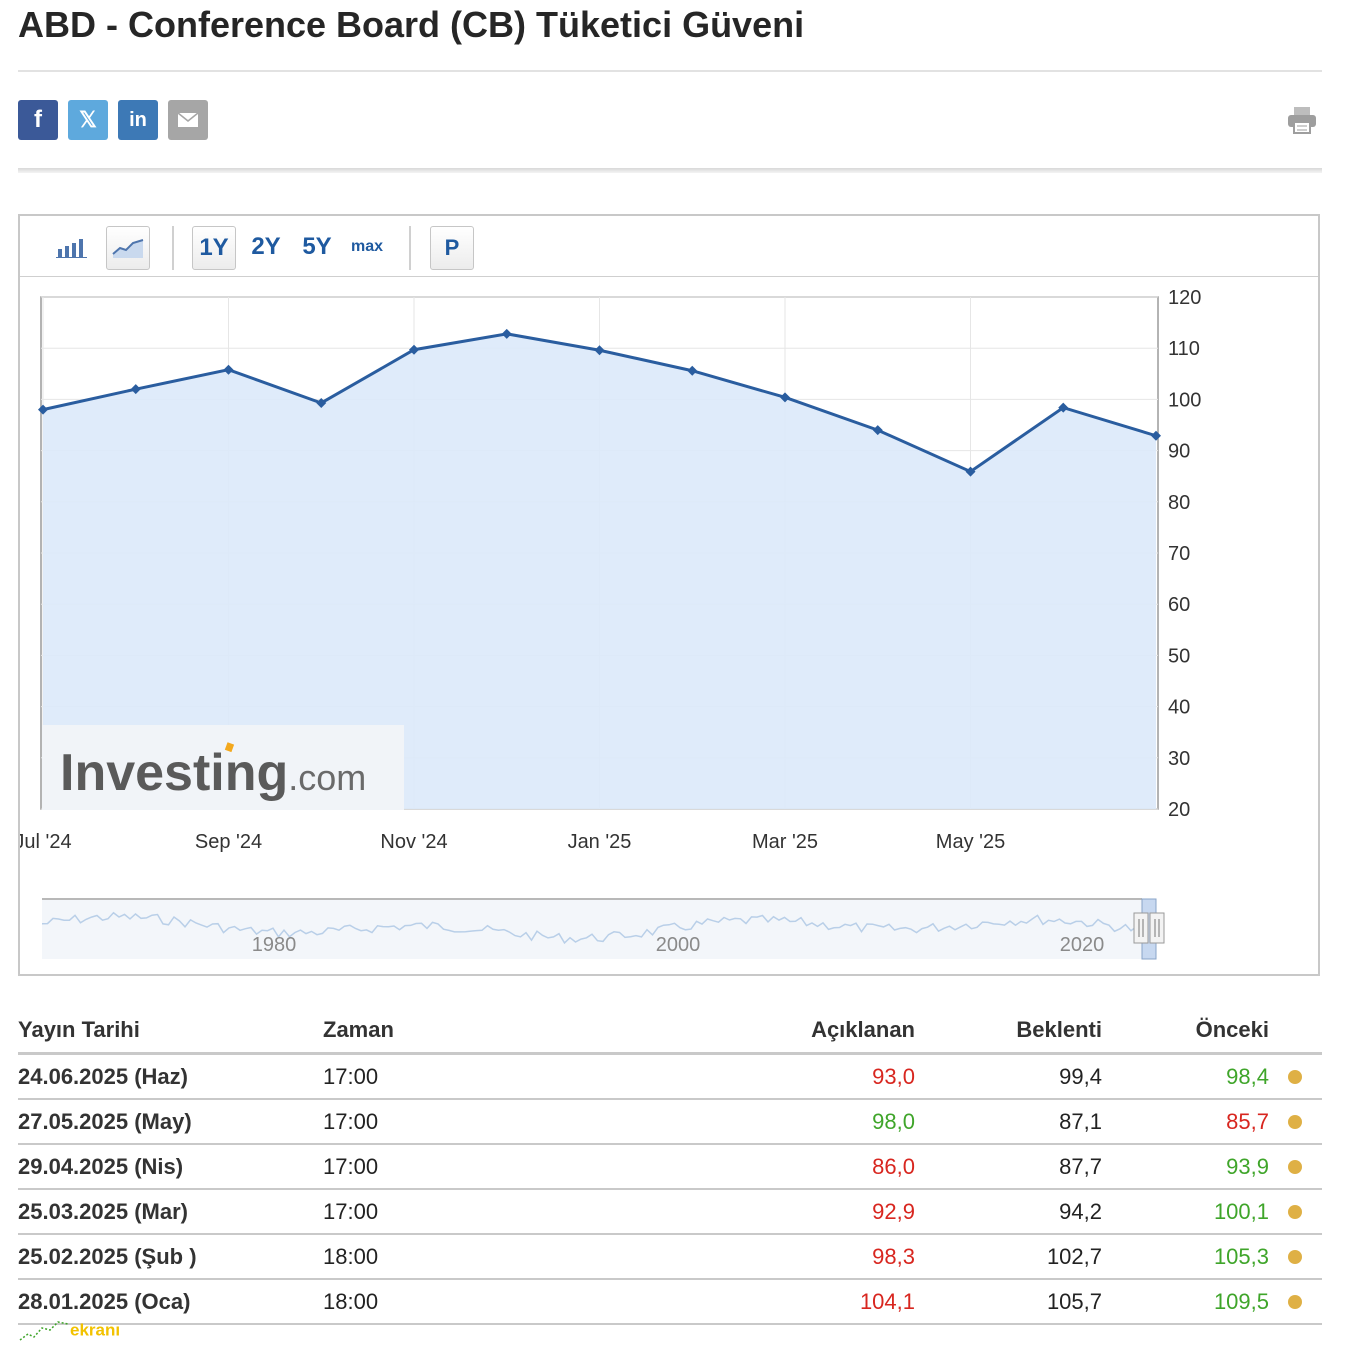 The height and width of the screenshot is (1346, 1348). Describe the element at coordinates (670, 71) in the screenshot. I see `title-divider` at that location.